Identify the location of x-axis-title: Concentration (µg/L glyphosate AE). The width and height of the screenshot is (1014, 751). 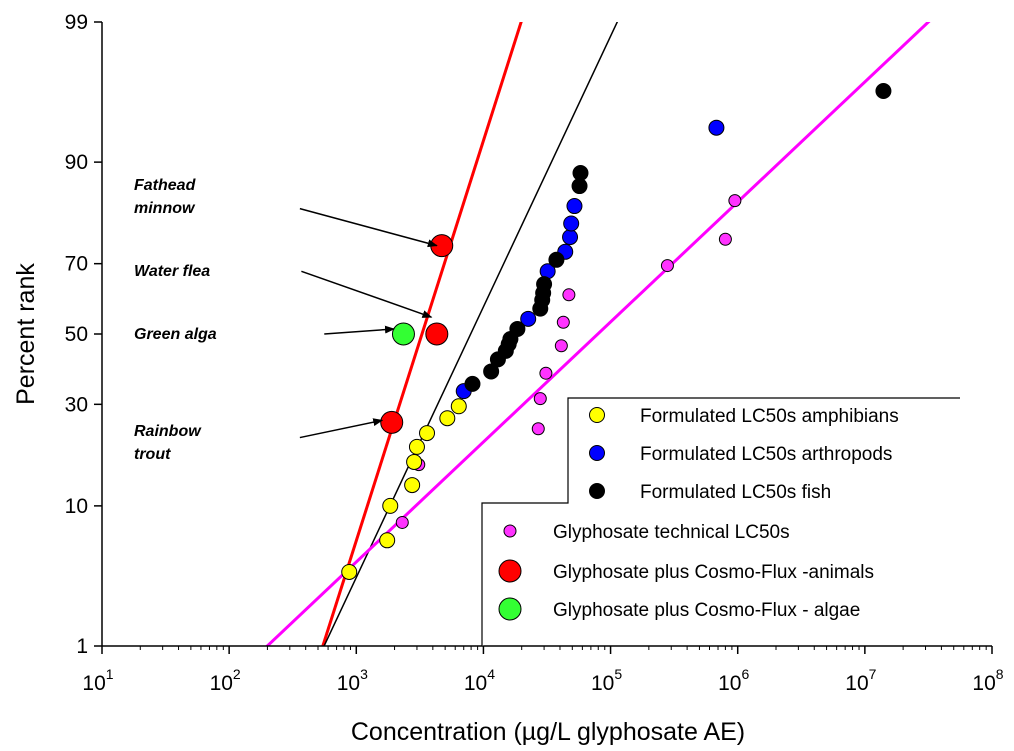
(548, 732).